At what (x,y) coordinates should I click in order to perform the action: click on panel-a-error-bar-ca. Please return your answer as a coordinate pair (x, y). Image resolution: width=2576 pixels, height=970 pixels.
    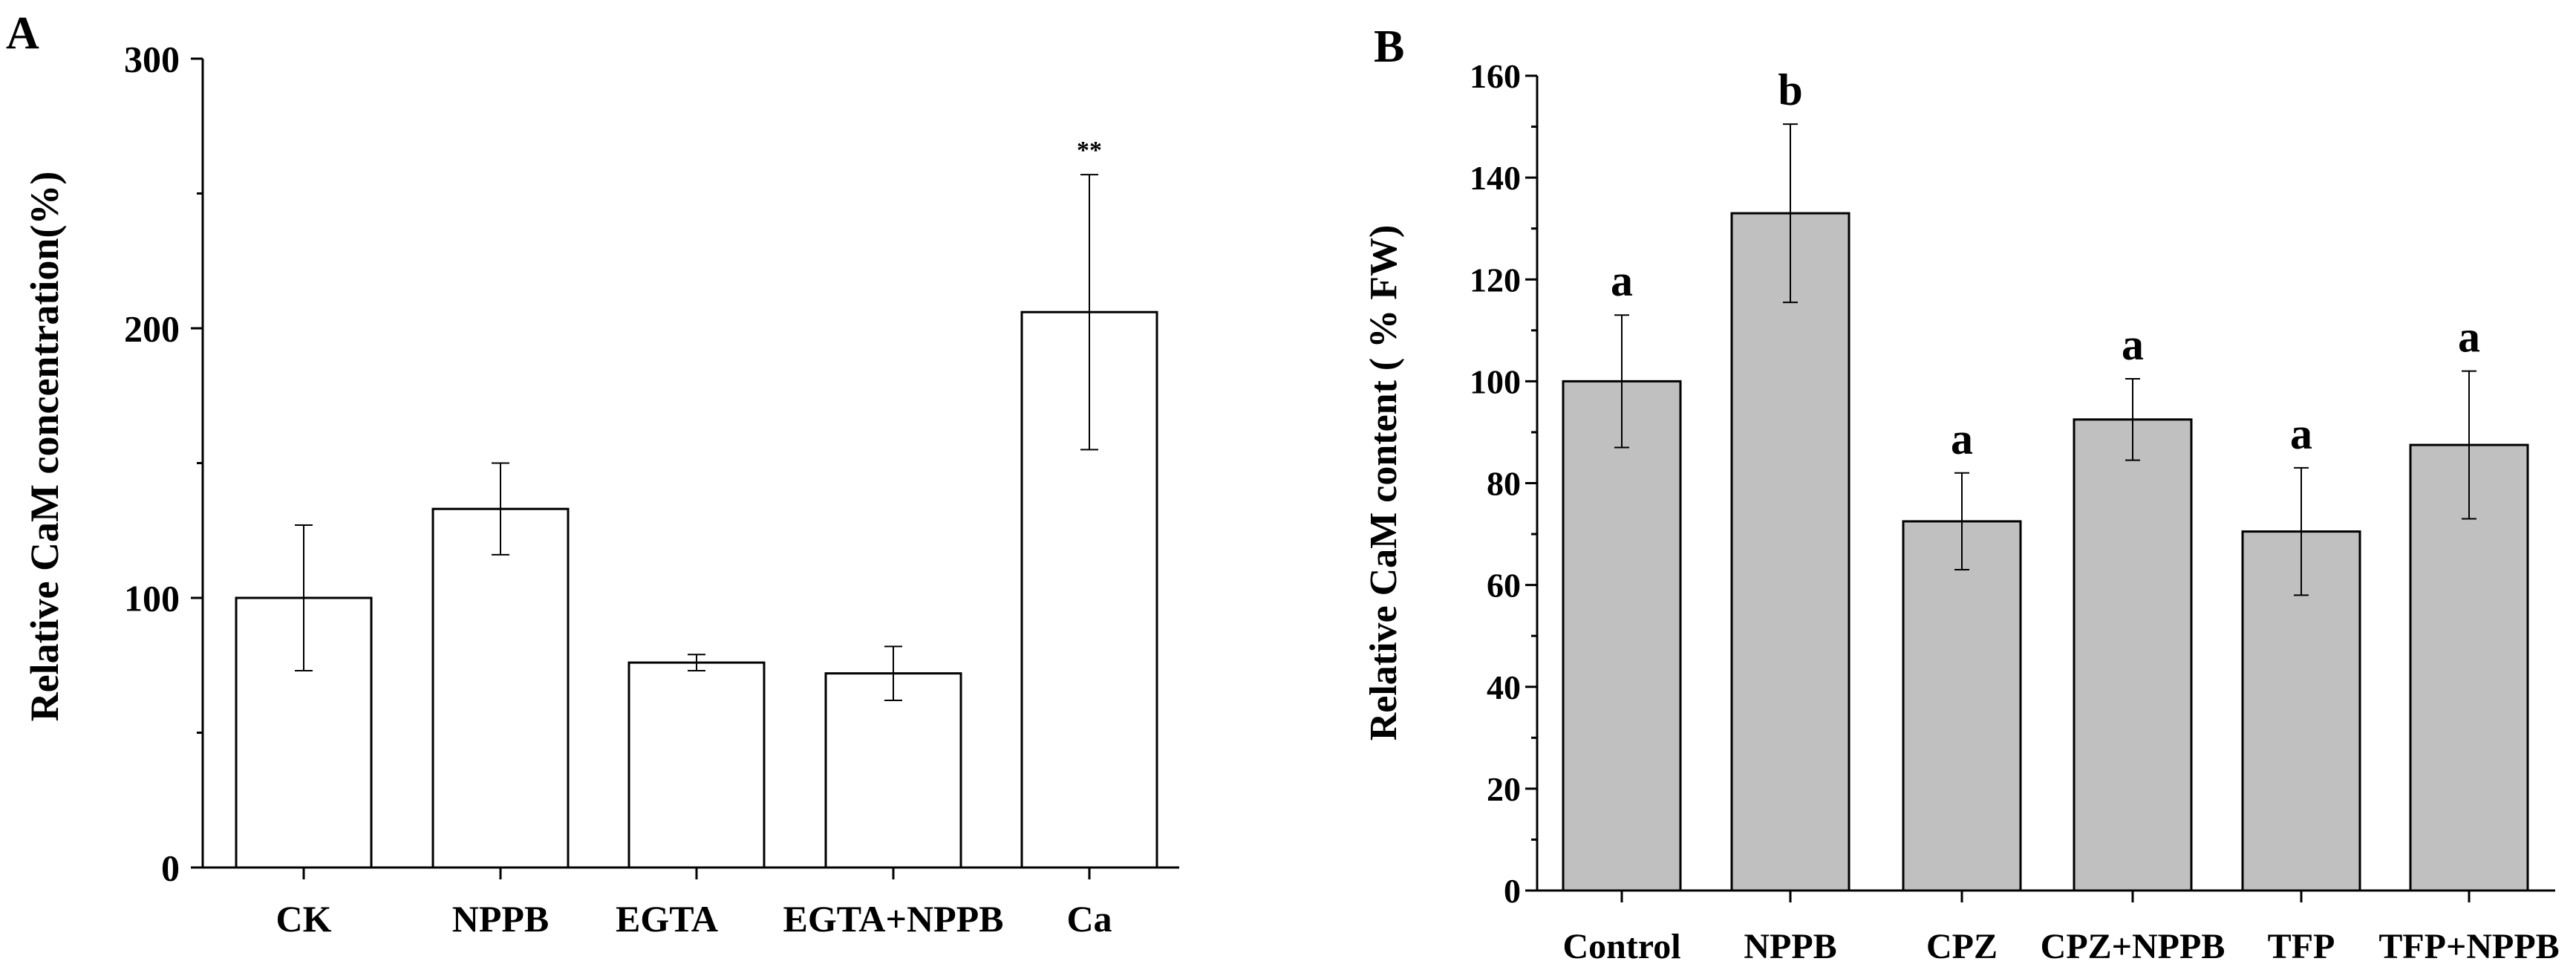
    Looking at the image, I should click on (1089, 313).